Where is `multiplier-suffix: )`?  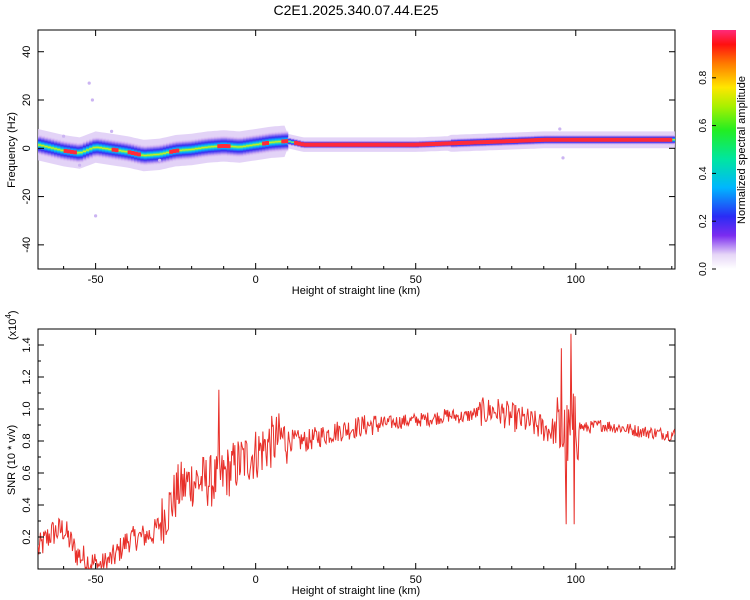
multiplier-suffix: ) is located at coordinates (13, 312).